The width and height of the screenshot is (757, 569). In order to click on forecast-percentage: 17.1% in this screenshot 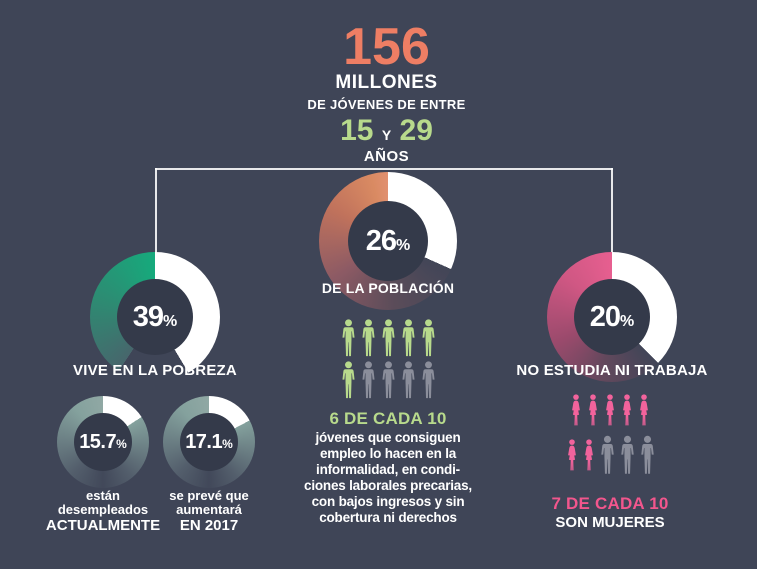, I will do `click(209, 441)`.